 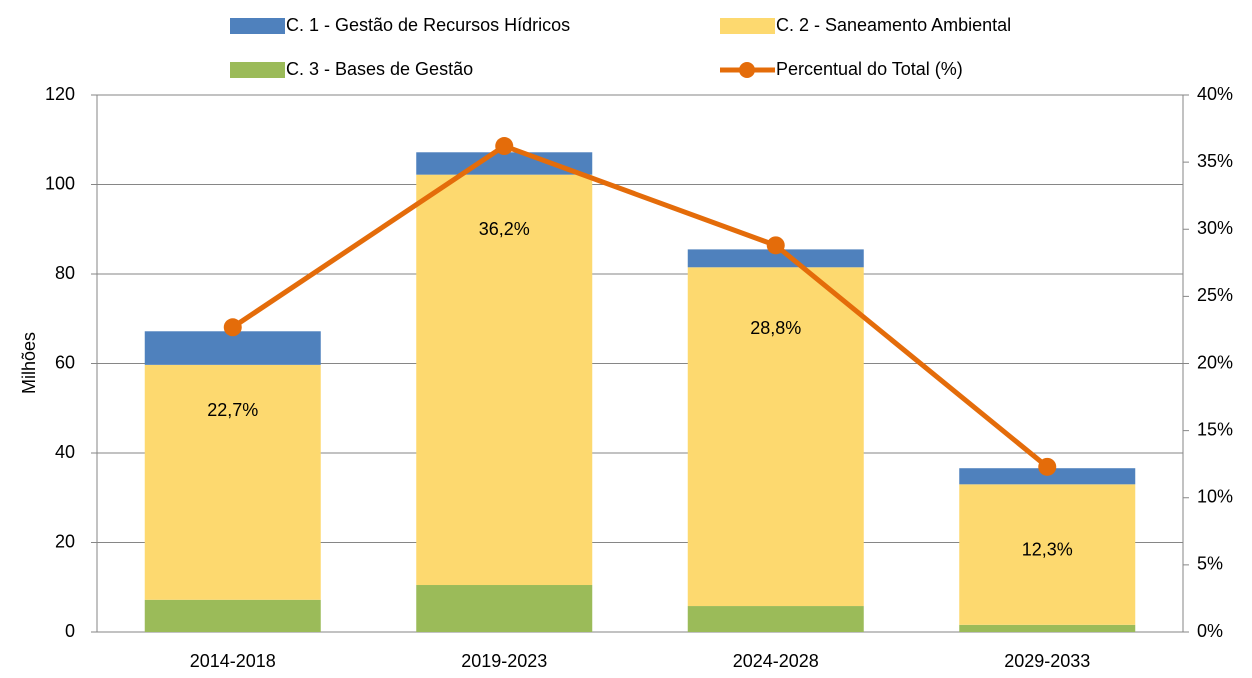 I want to click on x-tick-label: 2019-2023, so click(x=504, y=661).